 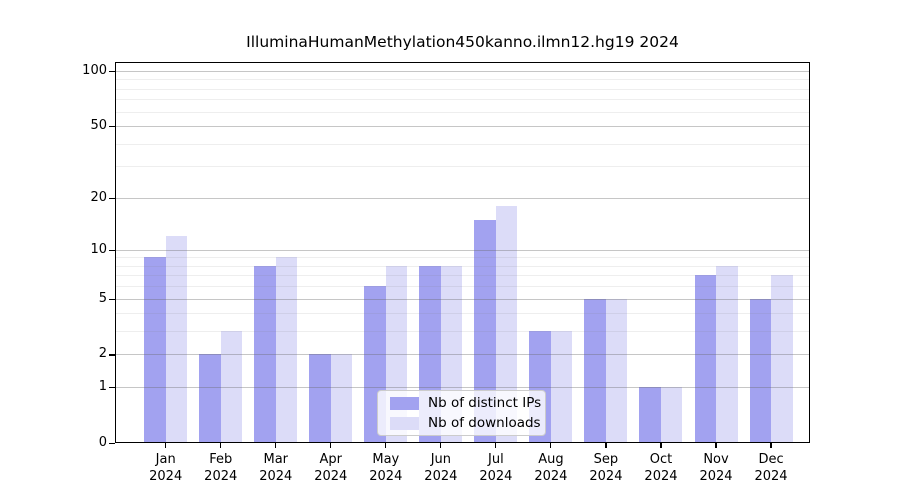 What do you see at coordinates (276, 468) in the screenshot?
I see `x-tick-label-mar: Mar 2024` at bounding box center [276, 468].